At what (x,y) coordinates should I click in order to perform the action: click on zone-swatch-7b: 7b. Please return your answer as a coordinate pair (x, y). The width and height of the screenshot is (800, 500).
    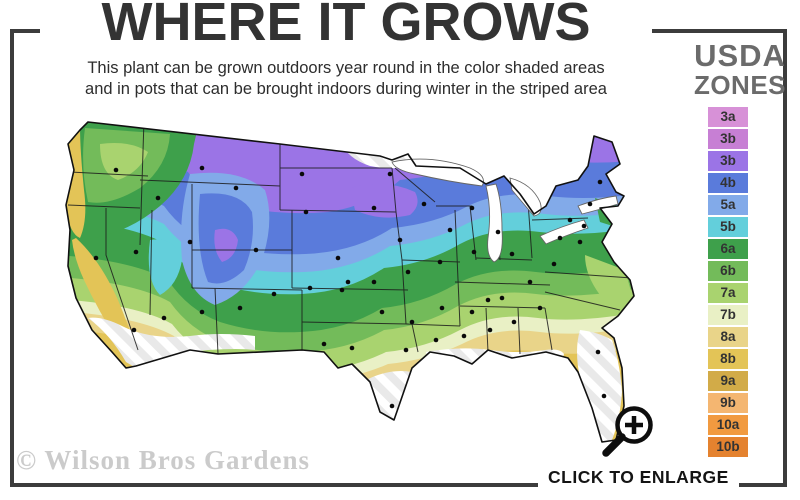
    Looking at the image, I should click on (728, 315).